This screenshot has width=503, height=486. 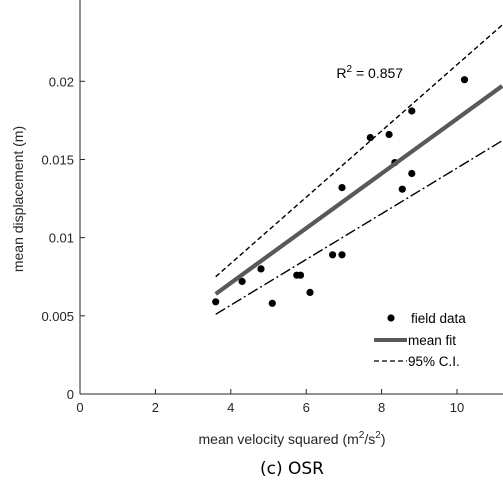 What do you see at coordinates (350, 69) in the screenshot?
I see `r-squared-sup: 2` at bounding box center [350, 69].